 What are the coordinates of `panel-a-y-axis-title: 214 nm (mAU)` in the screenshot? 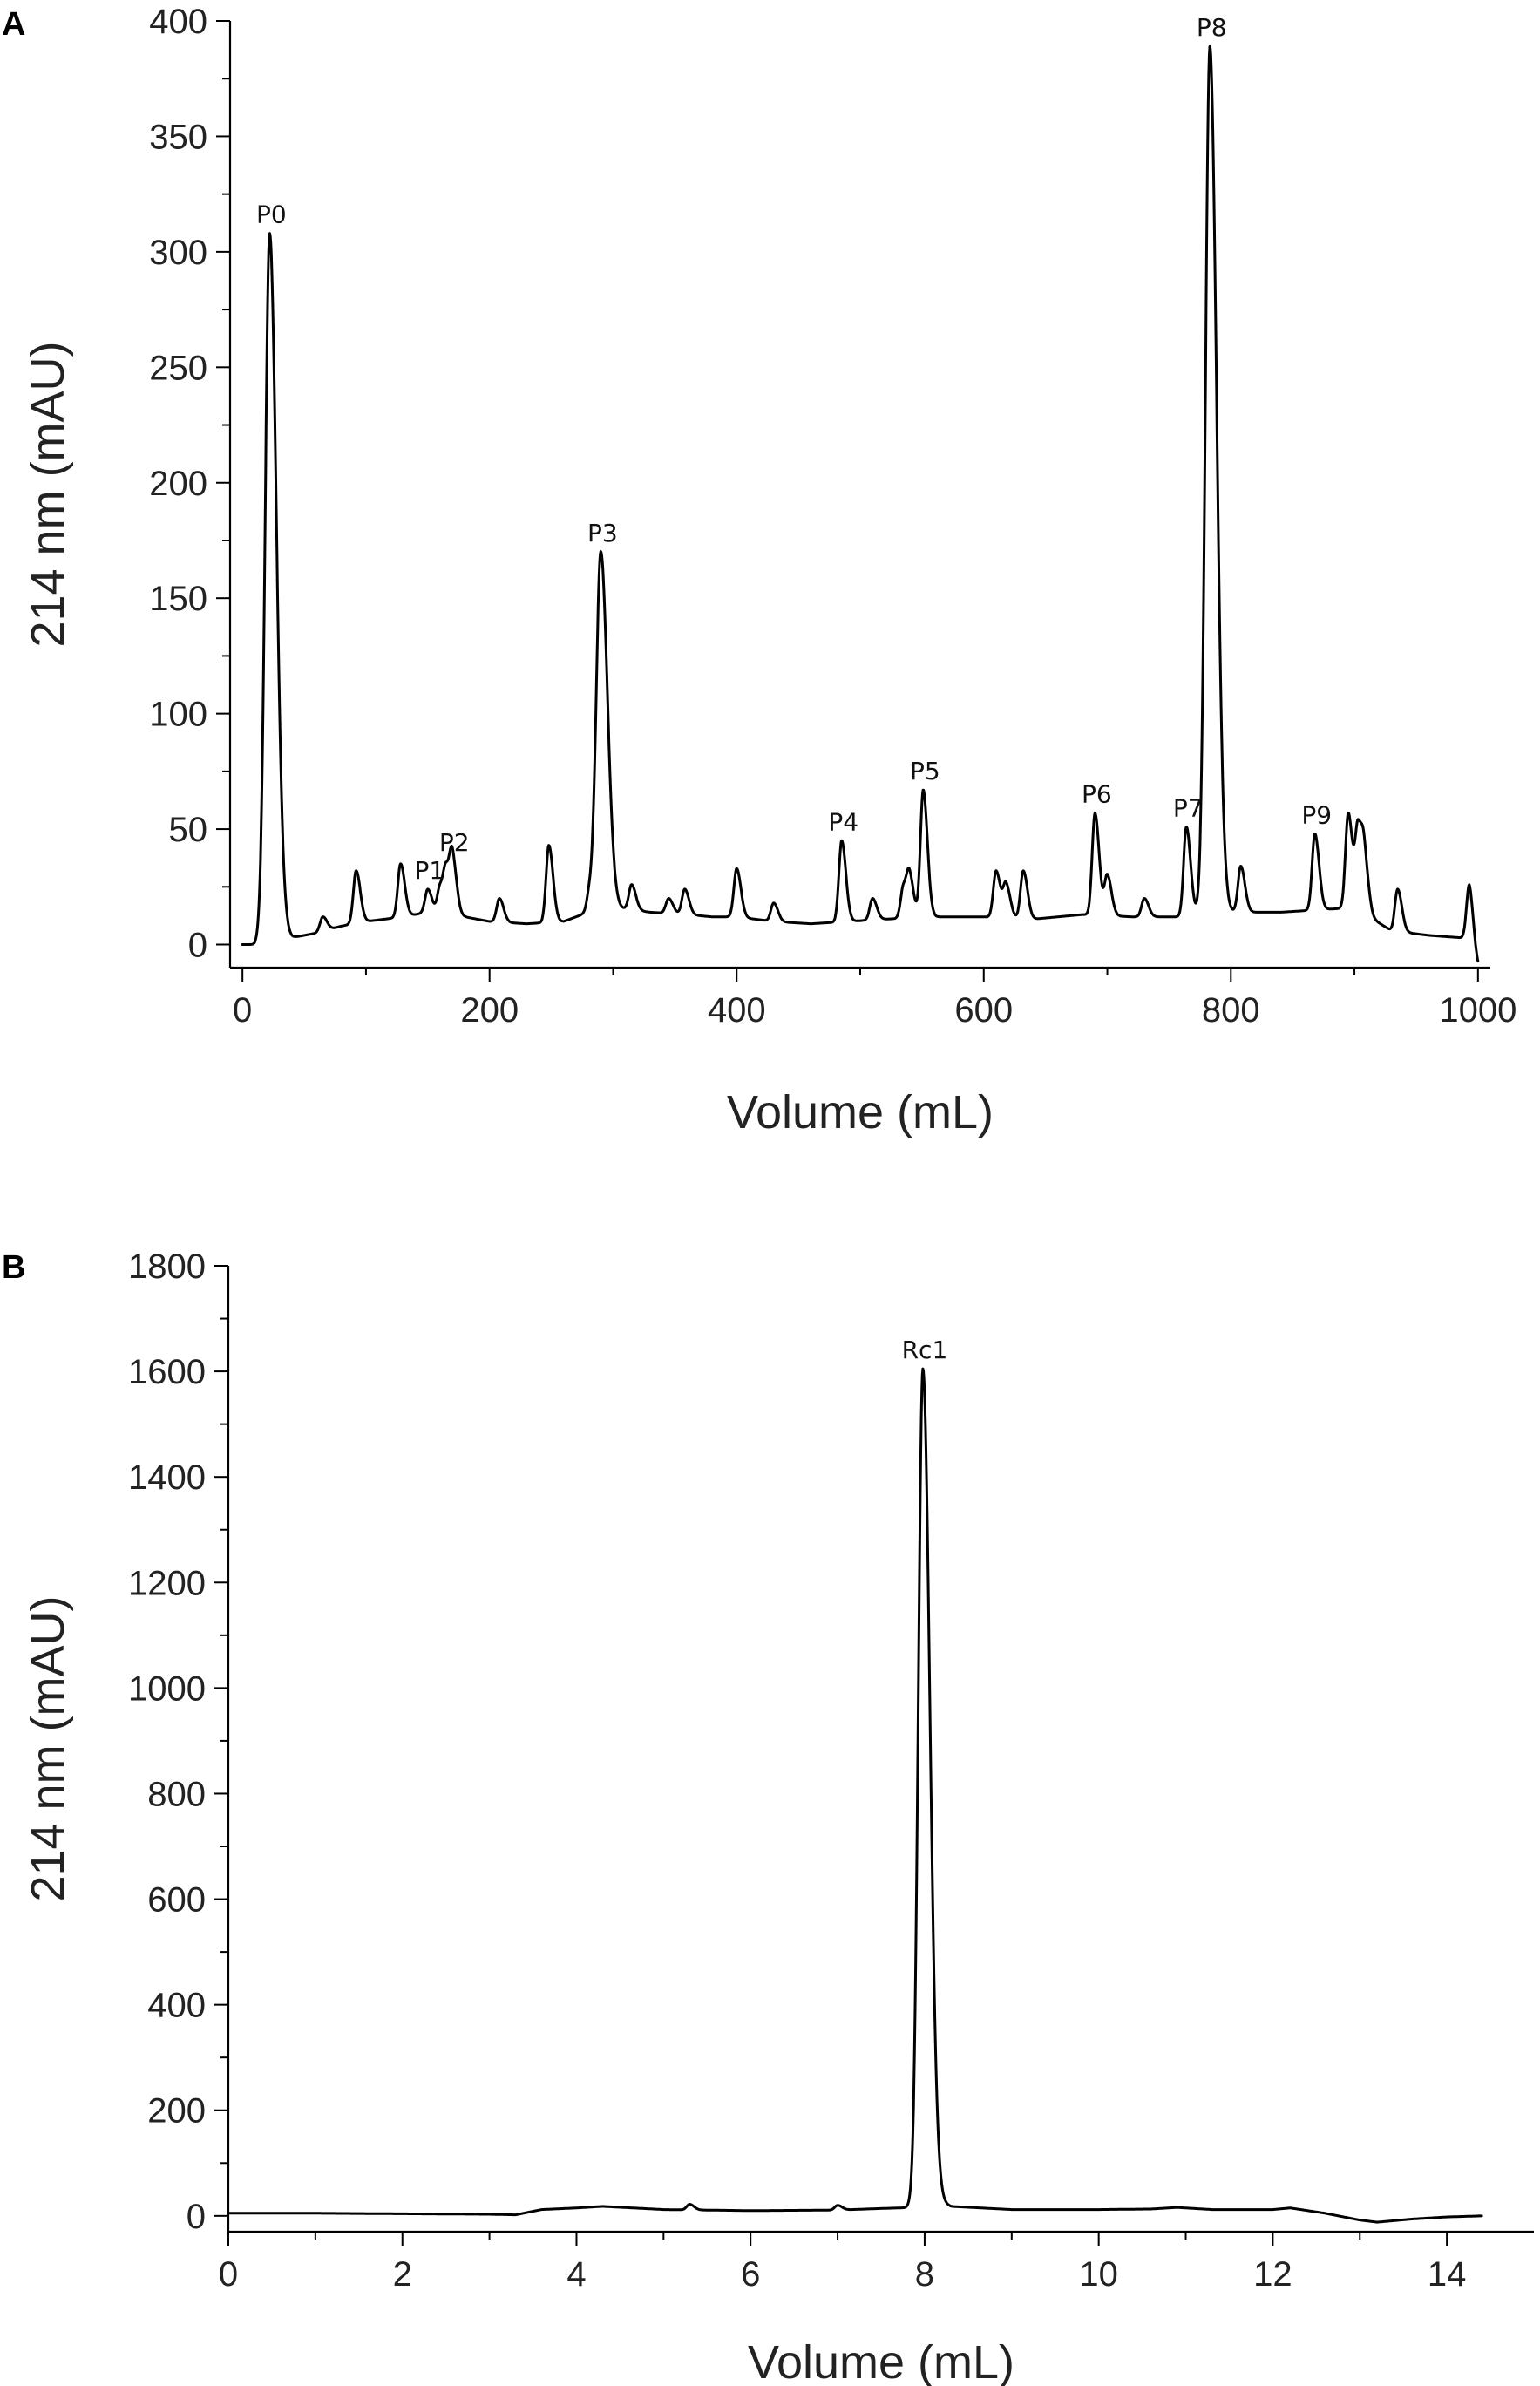 It's located at (48, 494).